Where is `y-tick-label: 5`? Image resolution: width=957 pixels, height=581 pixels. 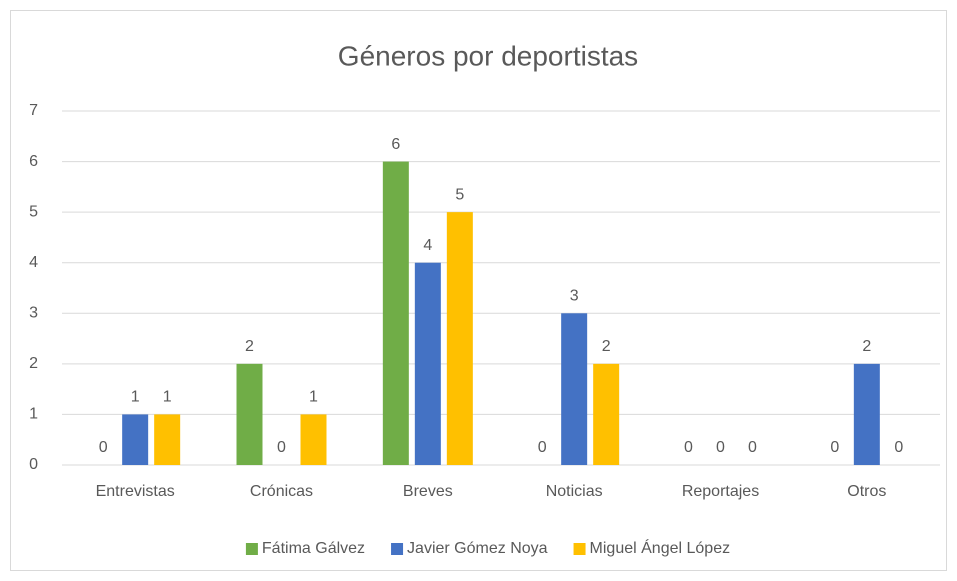
y-tick-label: 5 is located at coordinates (33, 211).